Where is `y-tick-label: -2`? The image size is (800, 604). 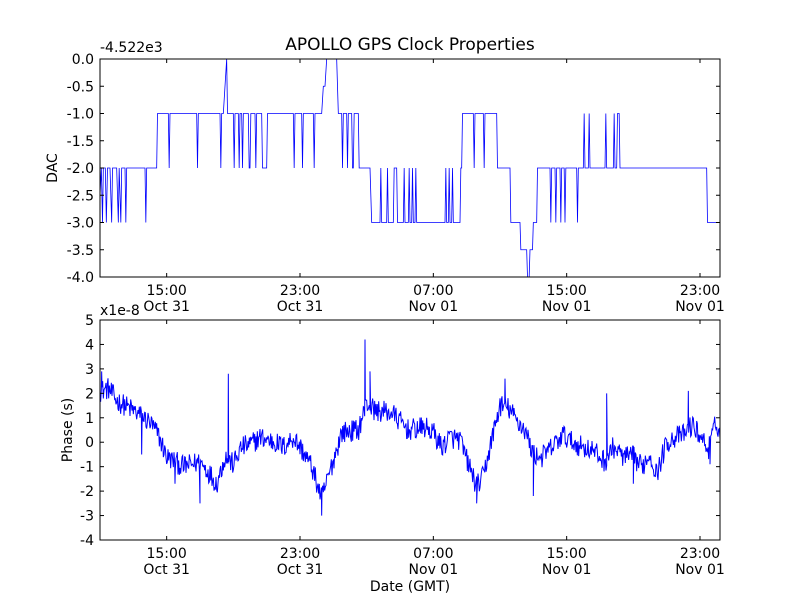
y-tick-label: -2 is located at coordinates (87, 492).